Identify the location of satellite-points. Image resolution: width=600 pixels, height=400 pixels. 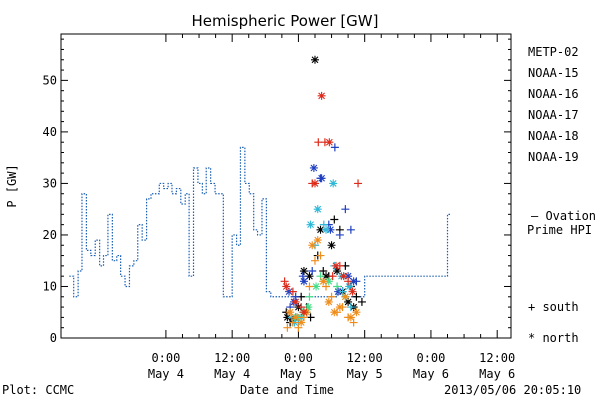
(323, 193).